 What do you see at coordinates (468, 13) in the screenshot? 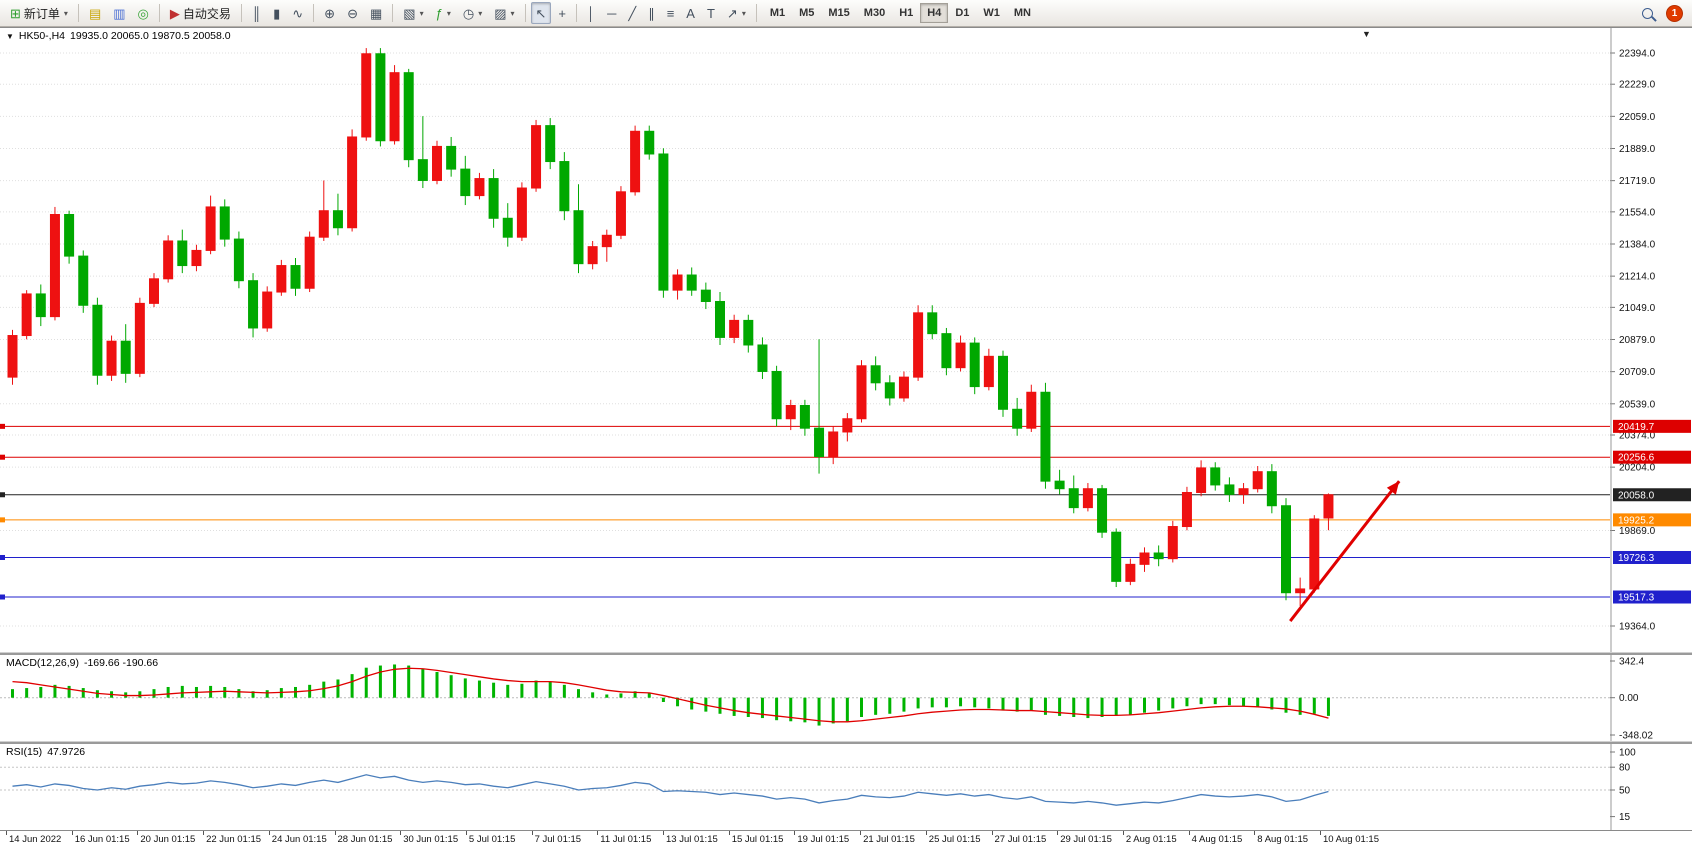
I see `periods-icon: ◷` at bounding box center [468, 13].